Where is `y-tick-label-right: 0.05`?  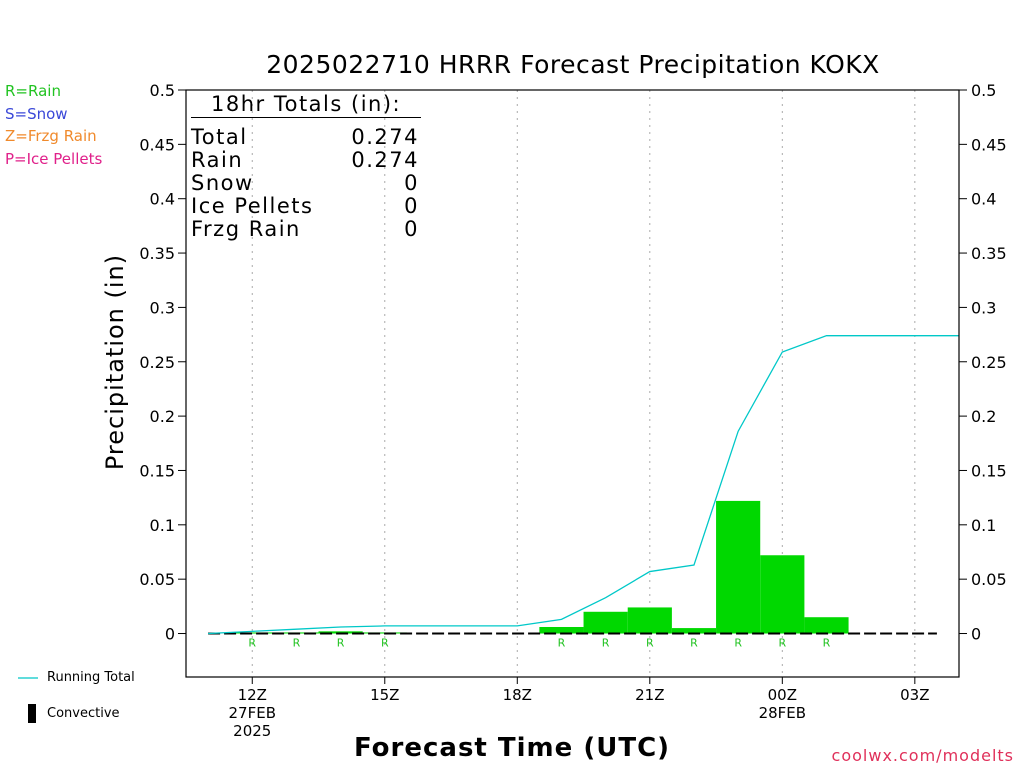
y-tick-label-right: 0.05 is located at coordinates (989, 579).